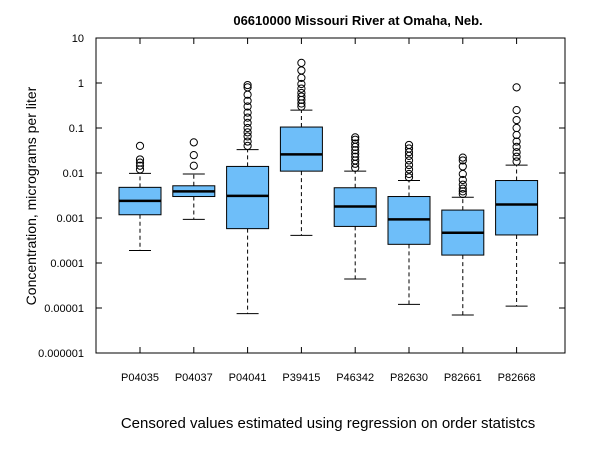  Describe the element at coordinates (301, 378) in the screenshot. I see `x-tick-label: P39415` at that location.